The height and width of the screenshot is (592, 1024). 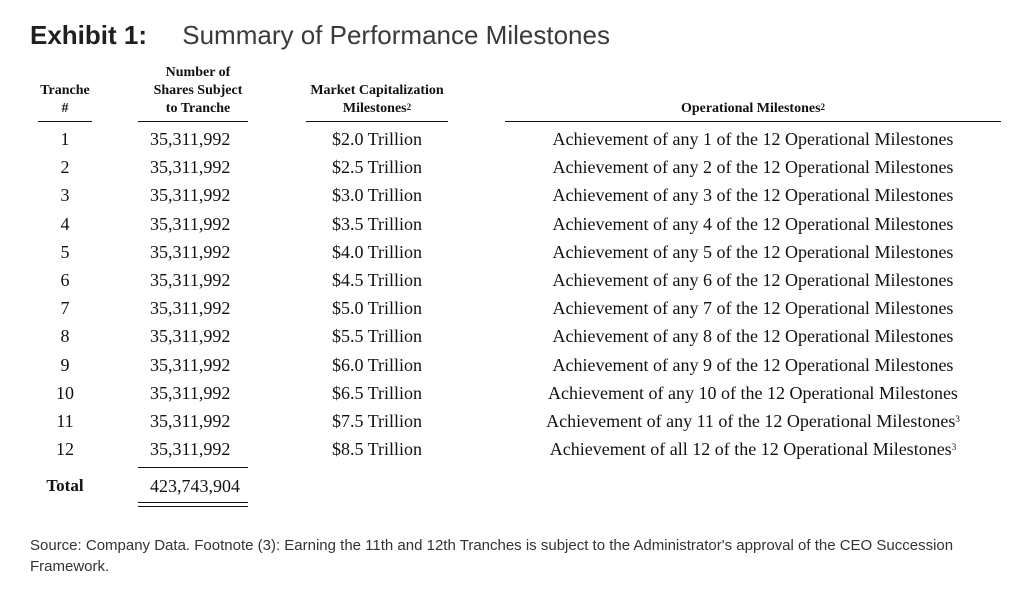 I want to click on header-mcap-rule, so click(x=377, y=121).